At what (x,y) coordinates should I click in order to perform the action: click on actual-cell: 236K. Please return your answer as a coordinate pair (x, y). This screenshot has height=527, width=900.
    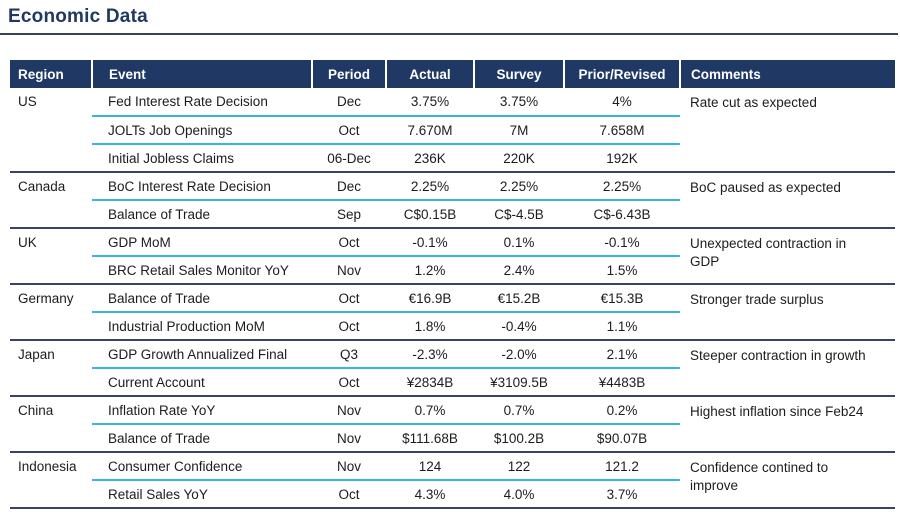
    Looking at the image, I should click on (430, 158).